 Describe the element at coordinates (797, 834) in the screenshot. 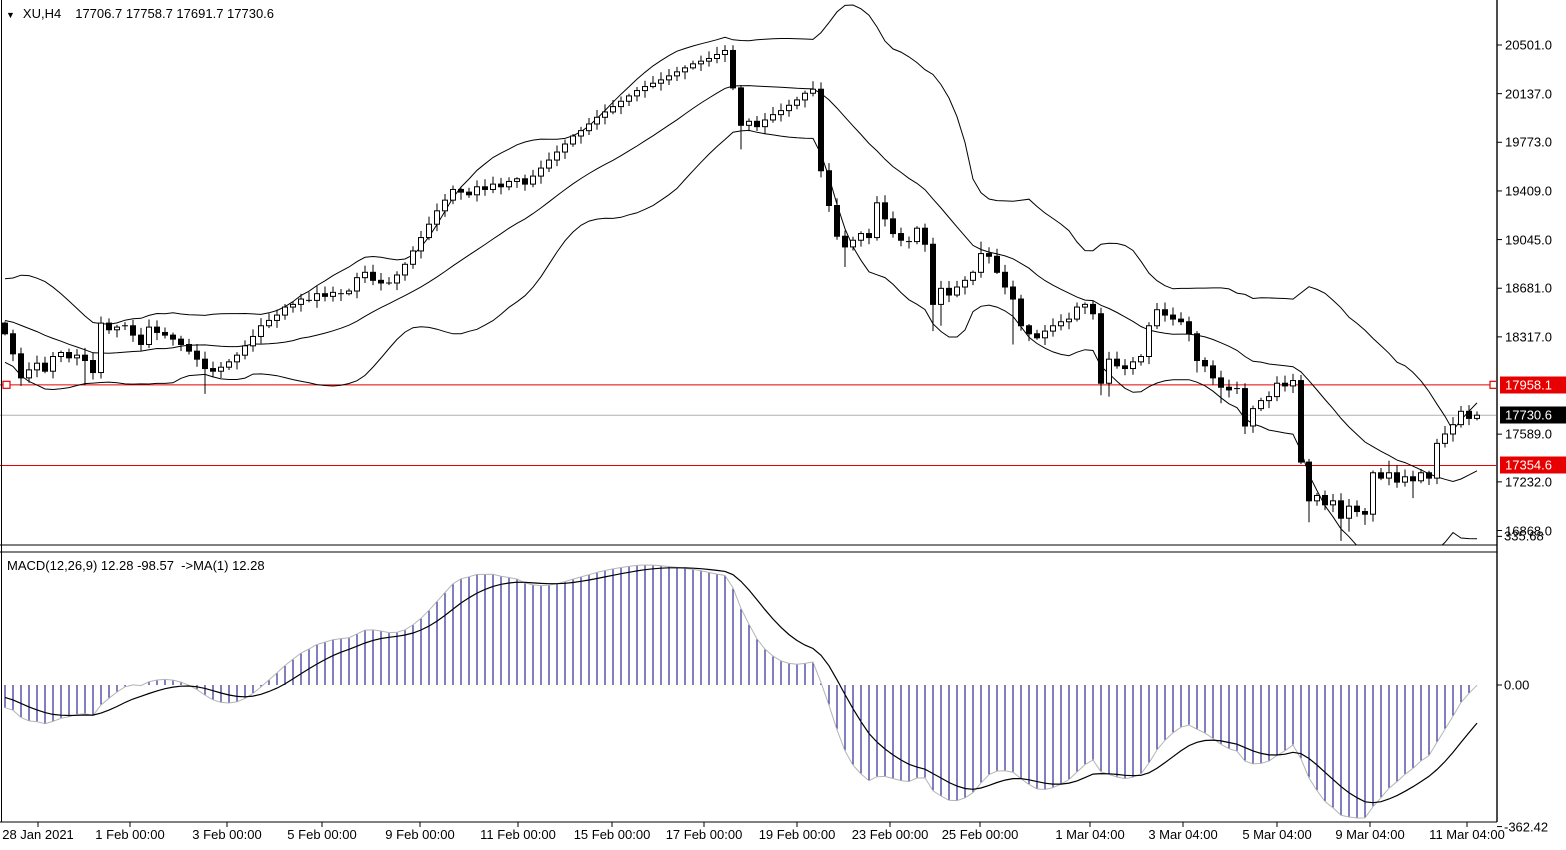

I see `date-label: 19 Feb 00:00` at that location.